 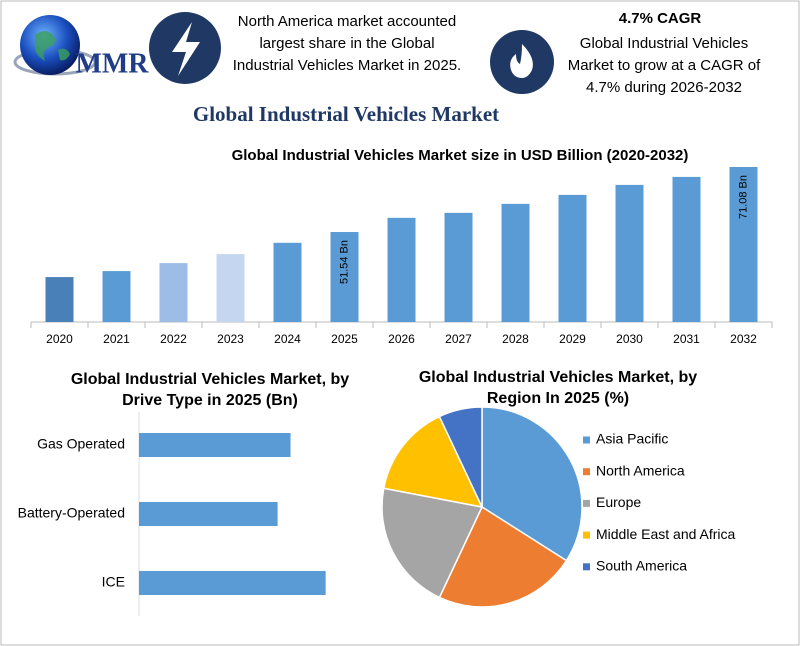 I want to click on cagr-line: Market to grow at a CAGR of, so click(x=664, y=65).